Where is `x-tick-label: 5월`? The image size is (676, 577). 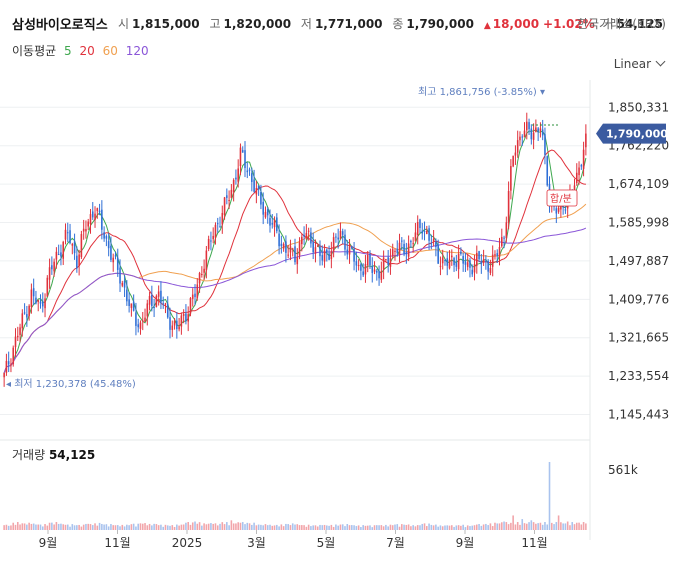
x-tick-label: 5월 is located at coordinates (326, 543).